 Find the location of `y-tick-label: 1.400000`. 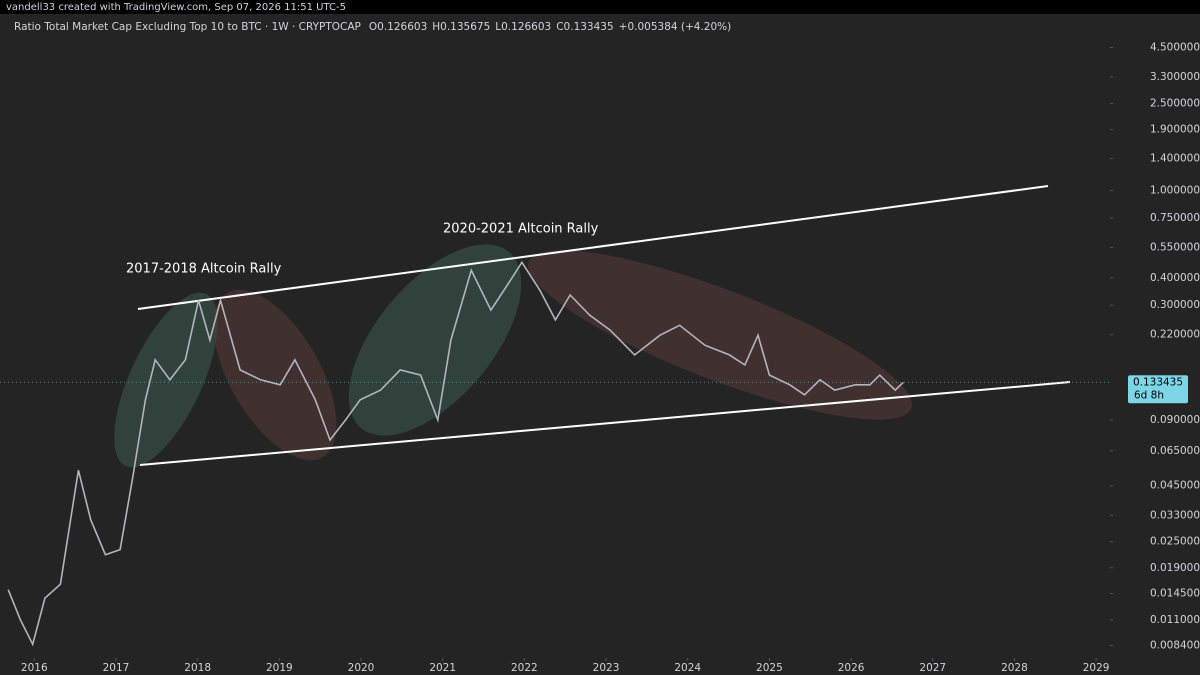

y-tick-label: 1.400000 is located at coordinates (1175, 159).